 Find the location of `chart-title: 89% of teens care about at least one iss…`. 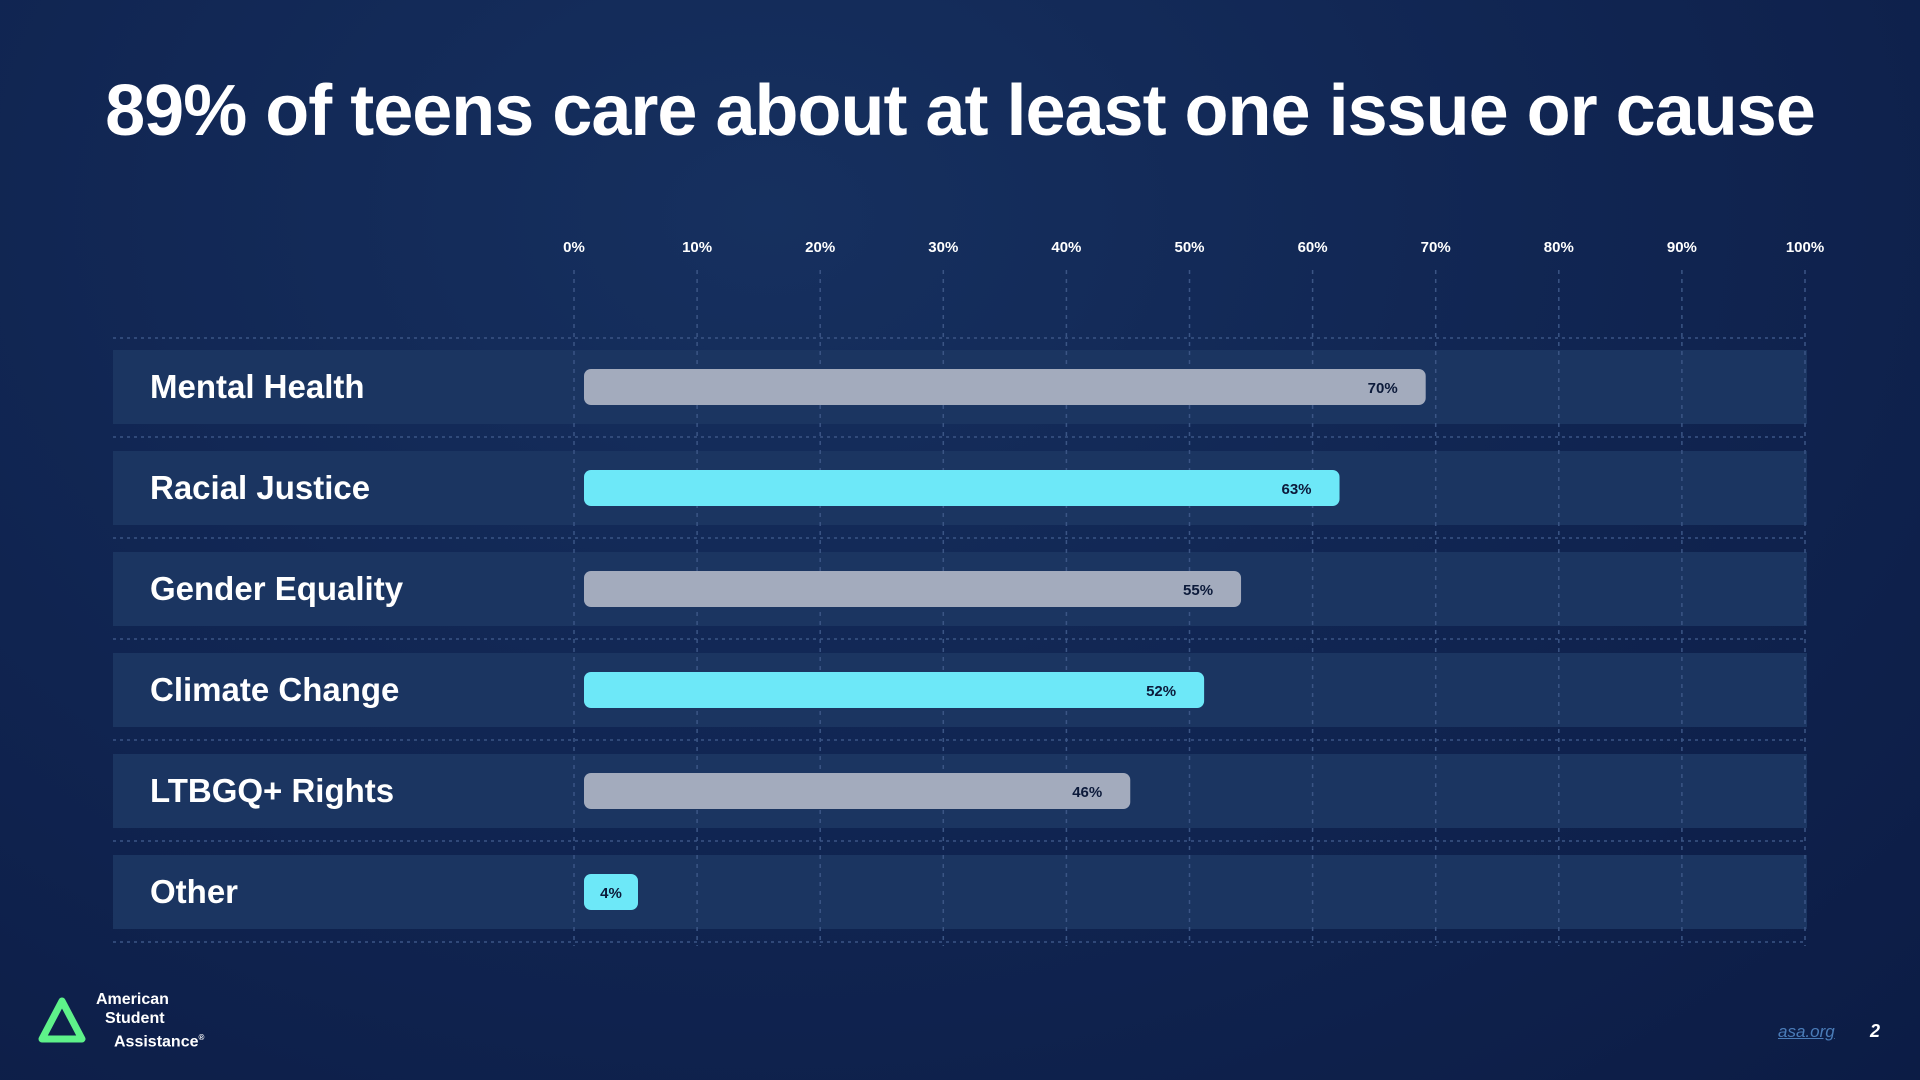

chart-title: 89% of teens care about at least one iss… is located at coordinates (960, 111).